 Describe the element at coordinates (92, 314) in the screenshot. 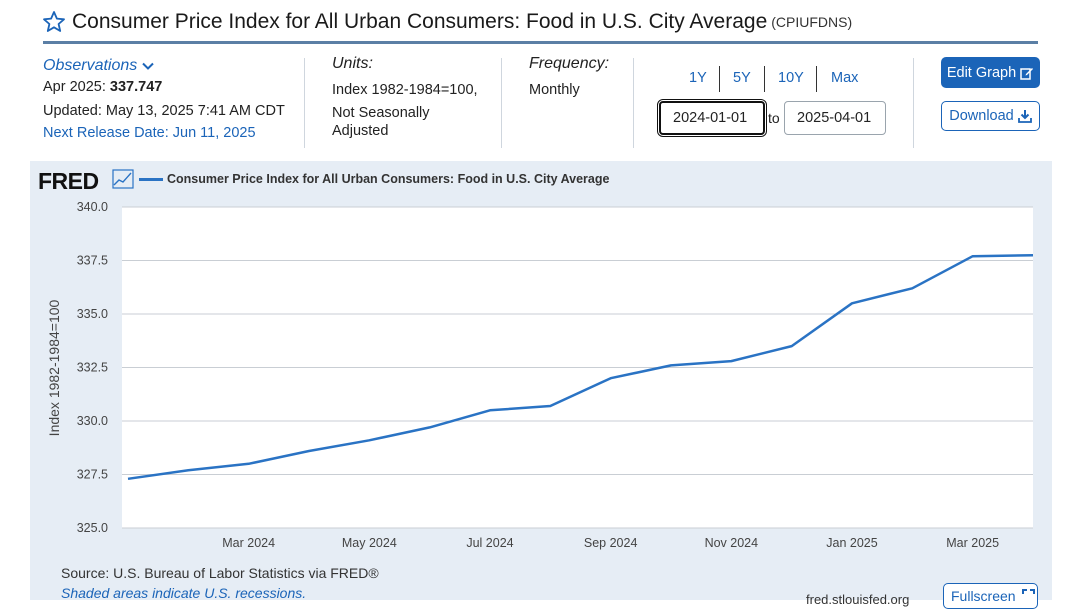

I see `y-tick-label: 335.0` at that location.